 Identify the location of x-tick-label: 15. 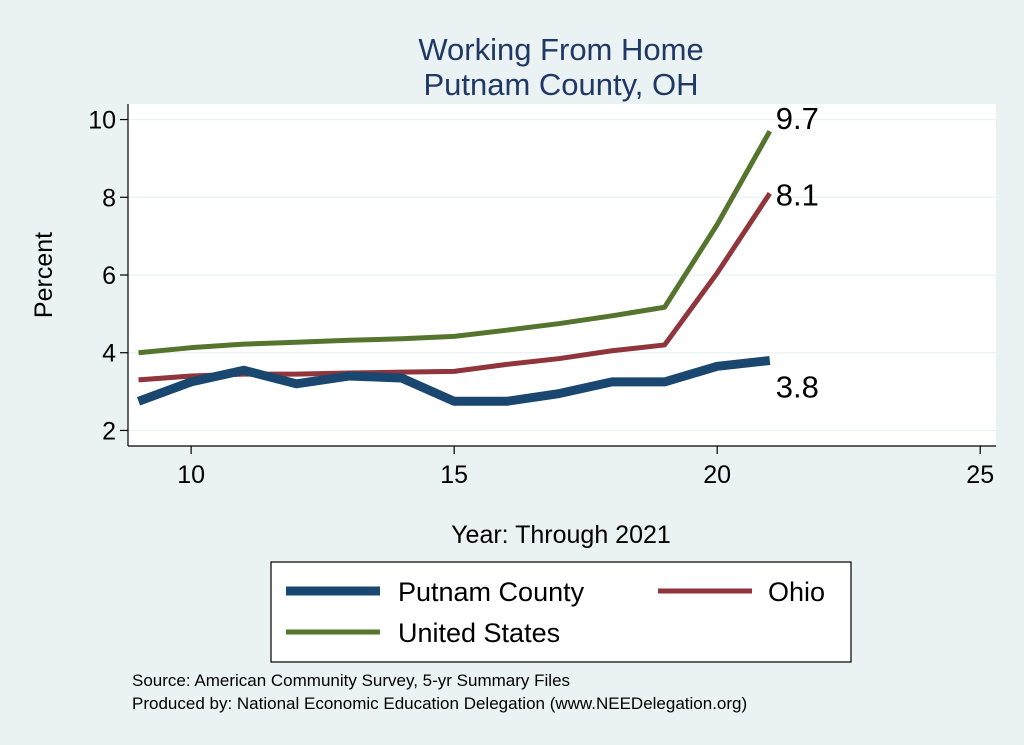
(454, 475).